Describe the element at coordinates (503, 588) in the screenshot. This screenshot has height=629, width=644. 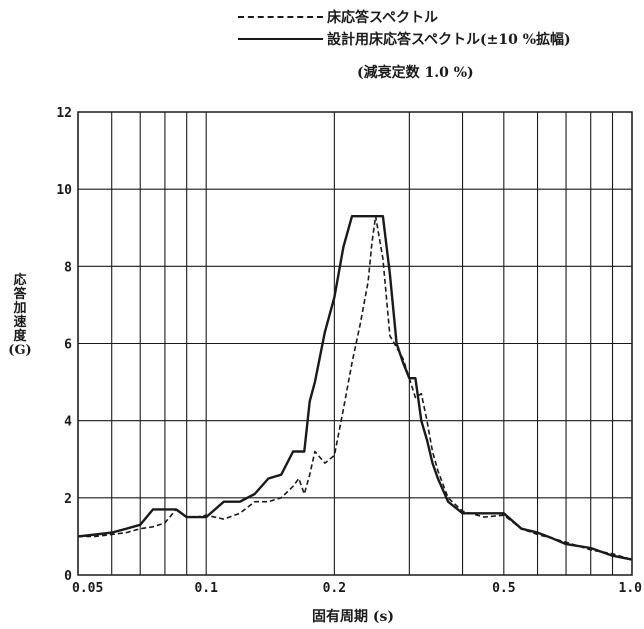
I see `x-tick-label: 0.5` at that location.